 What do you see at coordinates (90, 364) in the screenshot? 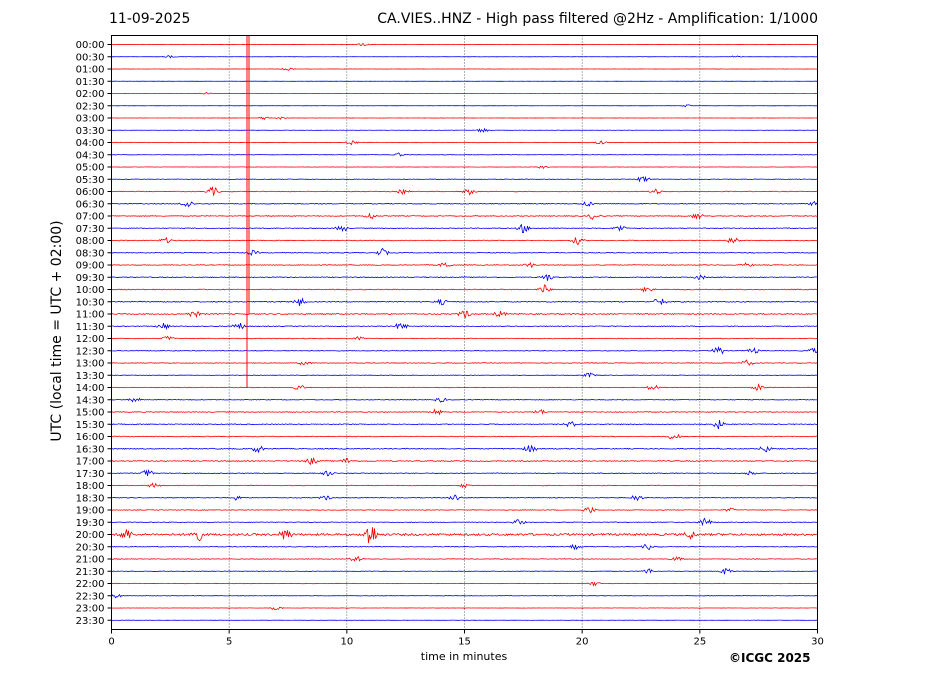
I see `y-tick-label: 13:00` at bounding box center [90, 364].